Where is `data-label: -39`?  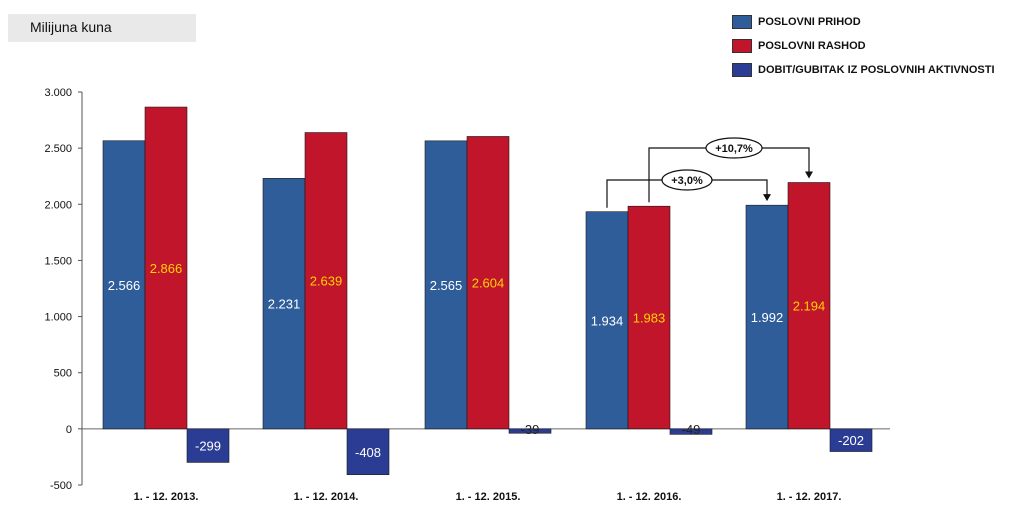
data-label: -39 is located at coordinates (530, 429).